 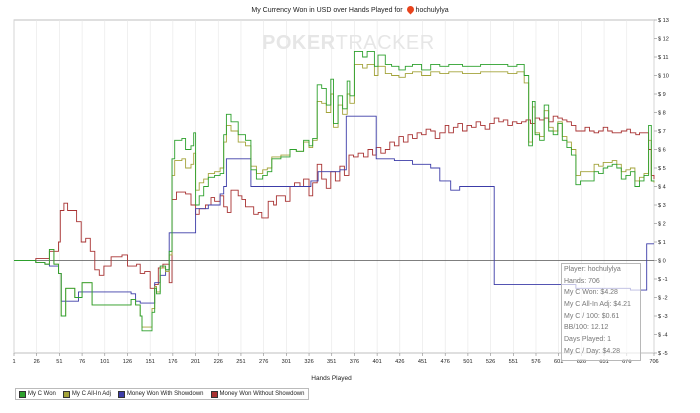 What do you see at coordinates (445, 362) in the screenshot?
I see `x-tick-label: 476` at bounding box center [445, 362].